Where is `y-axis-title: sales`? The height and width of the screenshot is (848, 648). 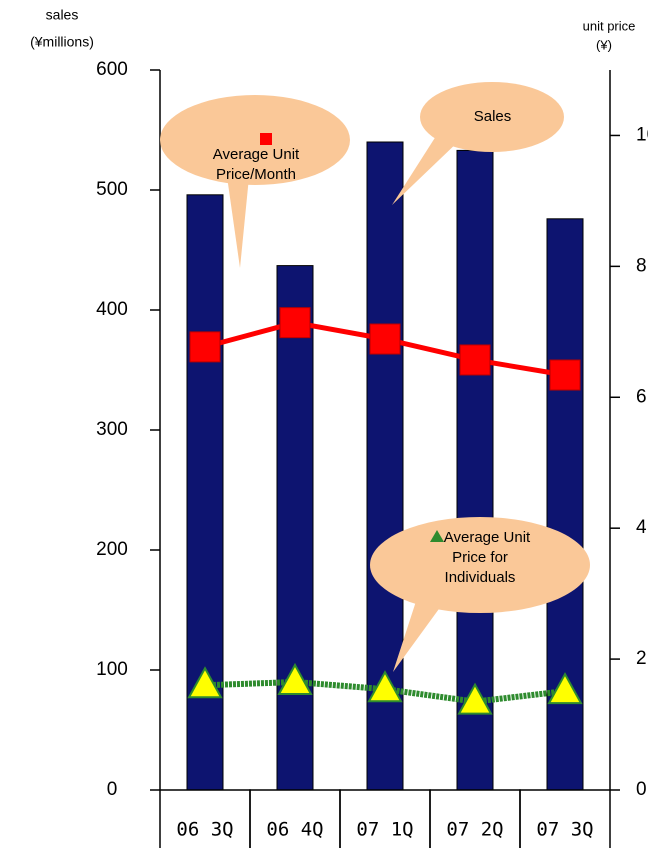
y-axis-title: sales is located at coordinates (62, 15).